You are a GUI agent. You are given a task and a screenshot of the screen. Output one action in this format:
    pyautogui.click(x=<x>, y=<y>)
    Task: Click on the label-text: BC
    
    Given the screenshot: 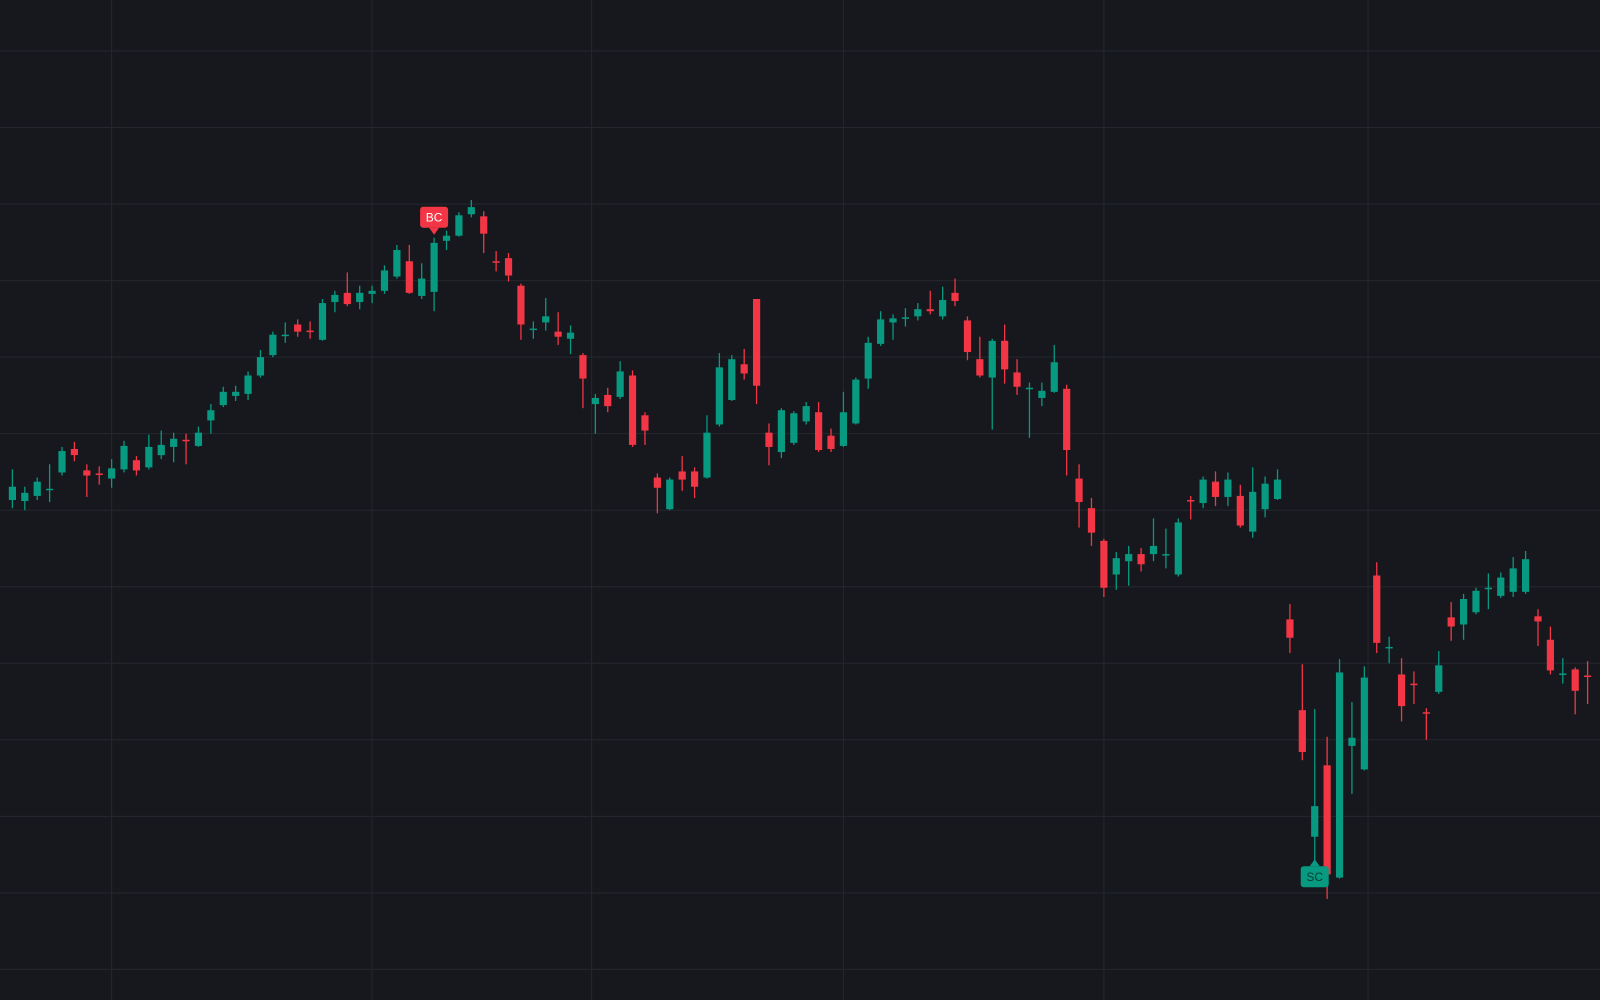 What is the action you would take?
    pyautogui.click(x=434, y=217)
    